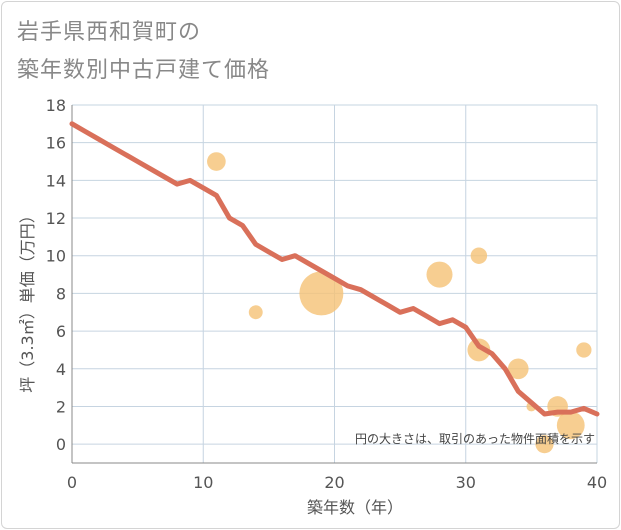 Image resolution: width=621 pixels, height=530 pixels. What do you see at coordinates (355, 507) in the screenshot?
I see `x-axis-label: 築年数（年）` at bounding box center [355, 507].